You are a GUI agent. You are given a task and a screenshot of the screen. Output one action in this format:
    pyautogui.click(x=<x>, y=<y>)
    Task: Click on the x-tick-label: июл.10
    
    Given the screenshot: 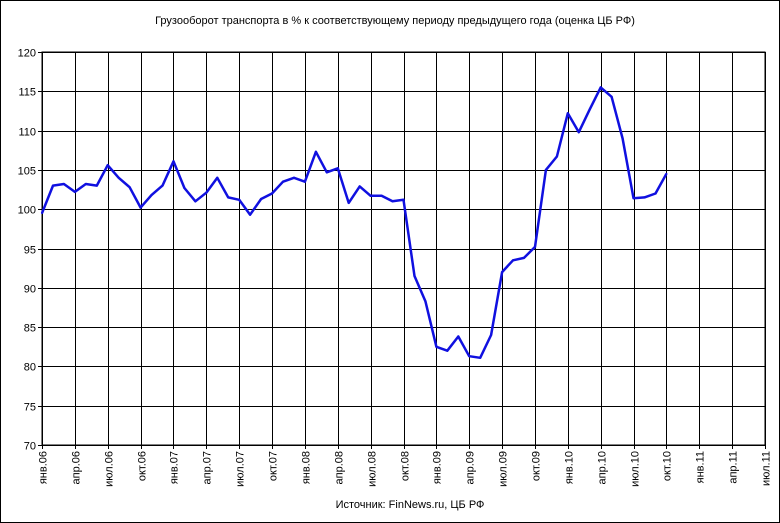 What is the action you would take?
    pyautogui.click(x=636, y=469)
    